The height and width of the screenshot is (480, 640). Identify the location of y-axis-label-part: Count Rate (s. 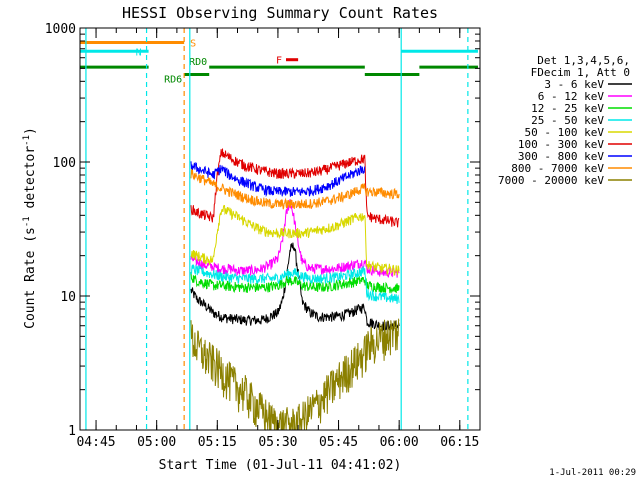
(30, 278).